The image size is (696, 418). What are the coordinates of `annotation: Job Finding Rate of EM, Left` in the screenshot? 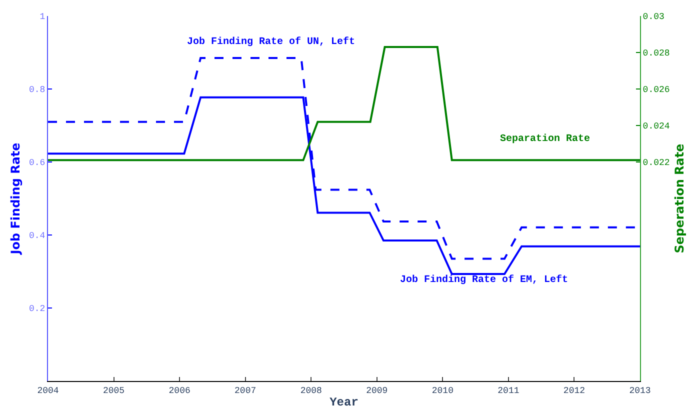 It's located at (484, 280).